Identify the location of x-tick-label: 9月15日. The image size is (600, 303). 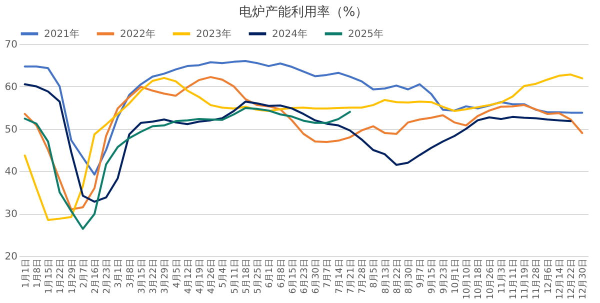
(433, 276).